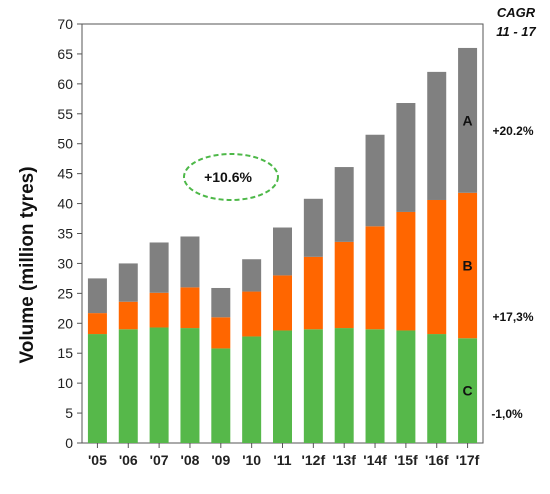  Describe the element at coordinates (69, 443) in the screenshot. I see `y-tick-label: 0` at that location.